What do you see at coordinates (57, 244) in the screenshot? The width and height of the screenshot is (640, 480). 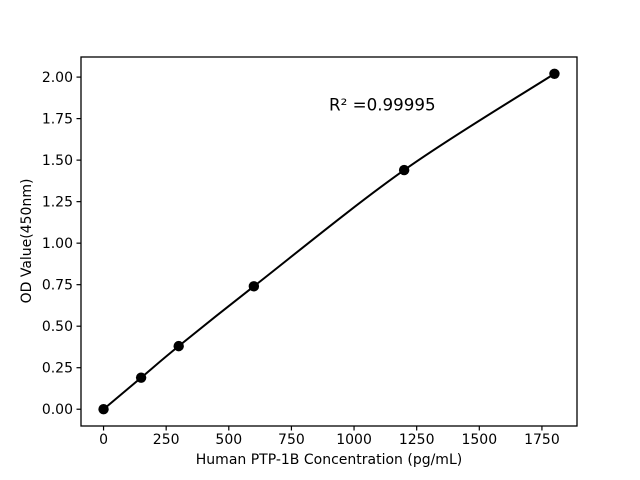 I see `y-tick-label: 1.00` at bounding box center [57, 244].